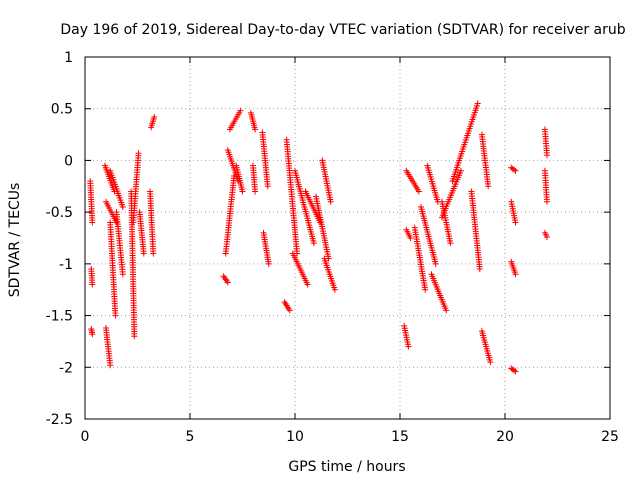  I want to click on x-tick-label: 20, so click(505, 437).